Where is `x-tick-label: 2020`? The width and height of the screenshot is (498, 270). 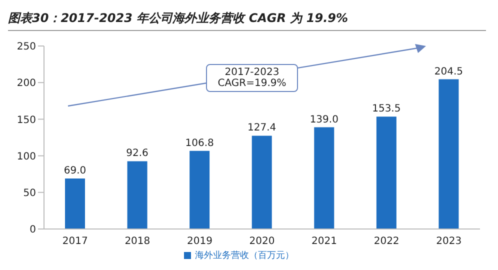 x-tick-label: 2020 is located at coordinates (262, 242).